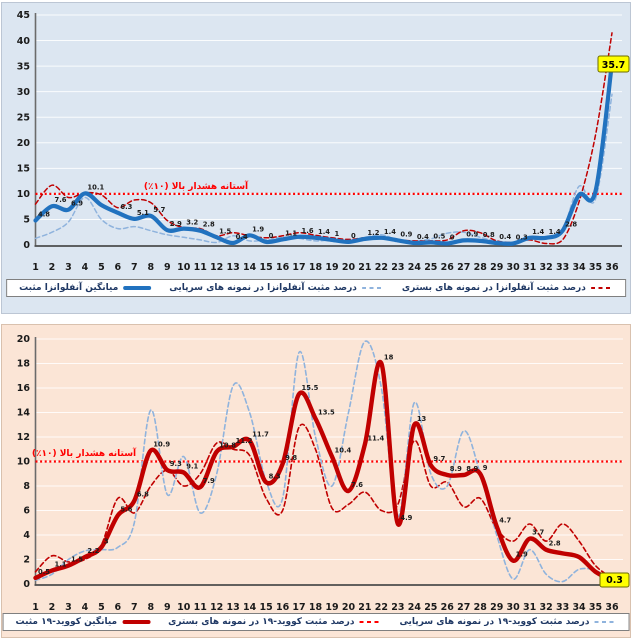 The width and height of the screenshot is (632, 640). Describe the element at coordinates (134, 607) in the screenshot. I see `svg-text: 7` at that location.